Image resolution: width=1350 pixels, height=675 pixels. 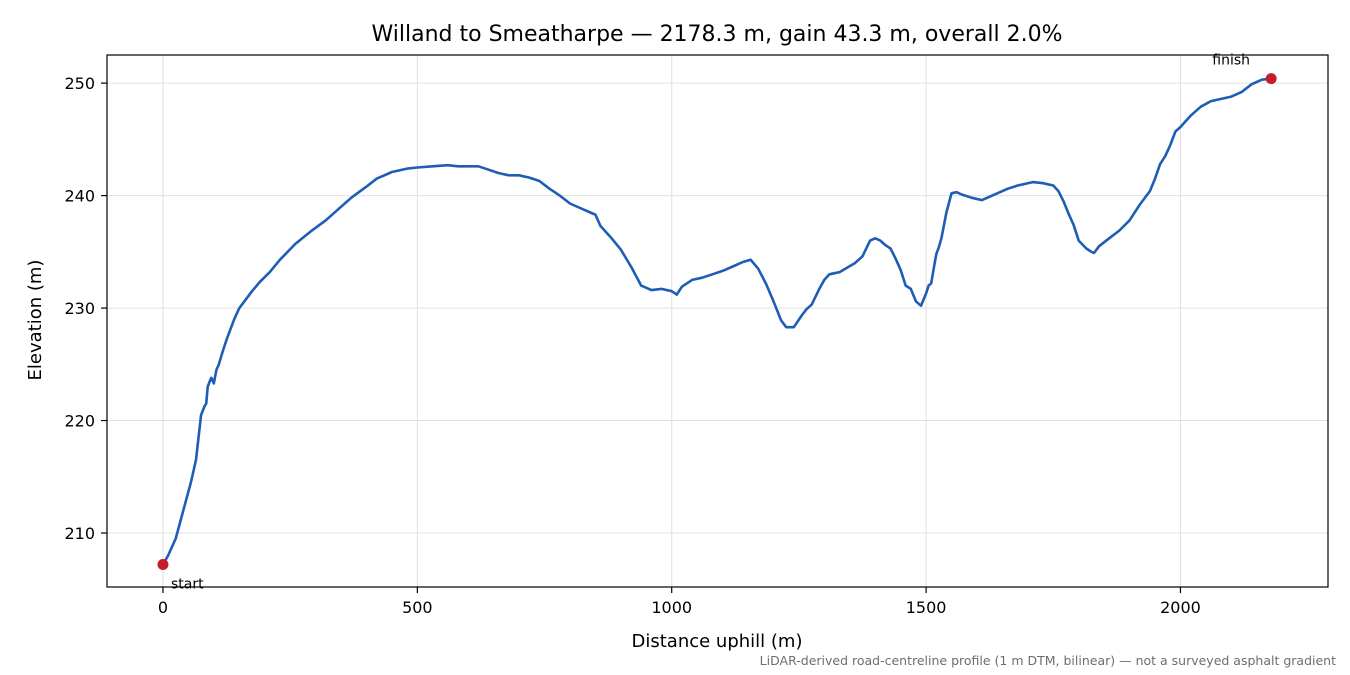 What do you see at coordinates (187, 585) in the screenshot?
I see `start-annotation: start` at bounding box center [187, 585].